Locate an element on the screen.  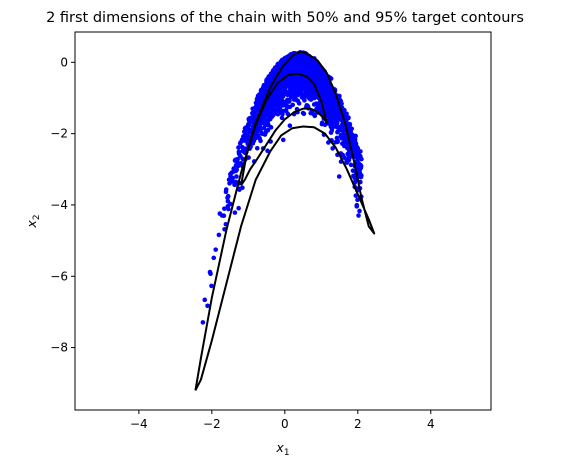
x-axis-ticks: −4 −2 0 2 4 is located at coordinates (282, 420).